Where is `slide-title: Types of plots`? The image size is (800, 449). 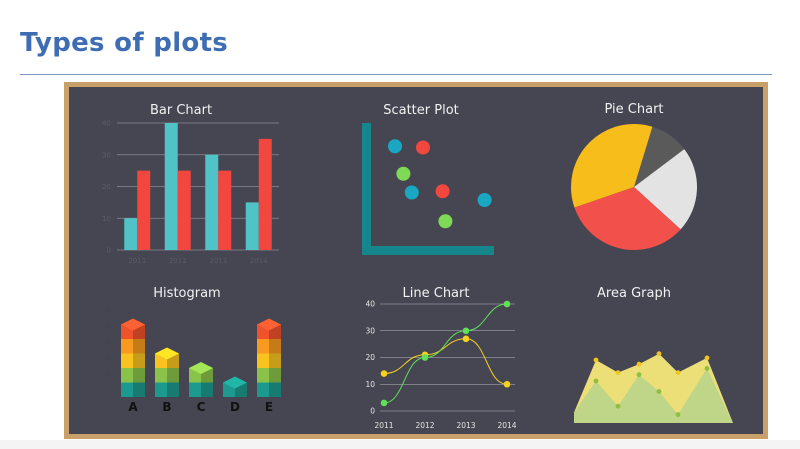 slide-title: Types of plots is located at coordinates (124, 43).